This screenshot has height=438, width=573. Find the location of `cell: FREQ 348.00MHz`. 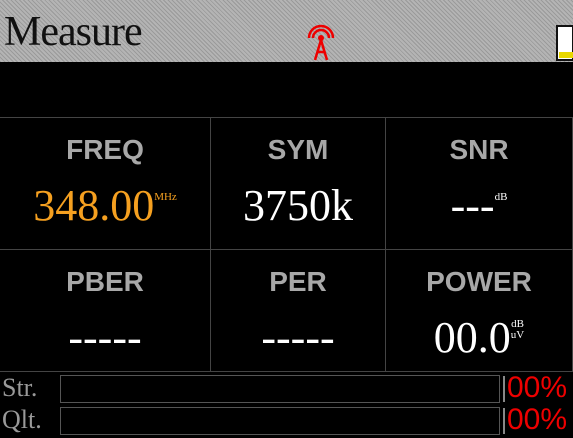

cell: FREQ 348.00MHz is located at coordinates (105, 184).